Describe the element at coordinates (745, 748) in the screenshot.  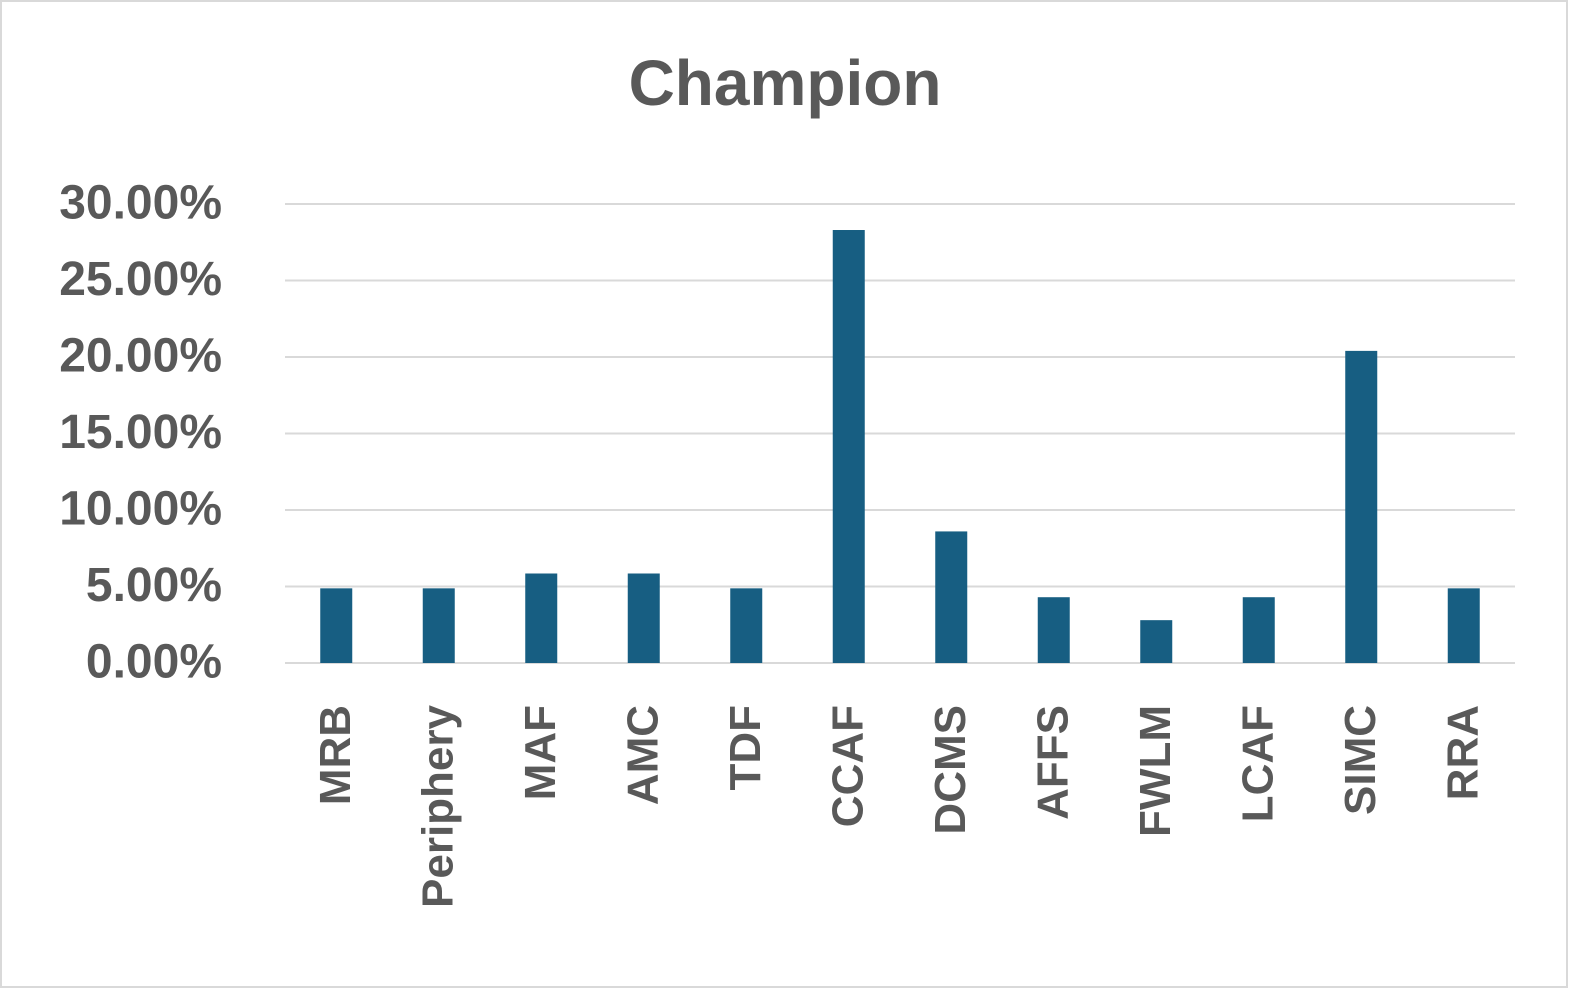
I see `x-tick-label: TDF` at that location.